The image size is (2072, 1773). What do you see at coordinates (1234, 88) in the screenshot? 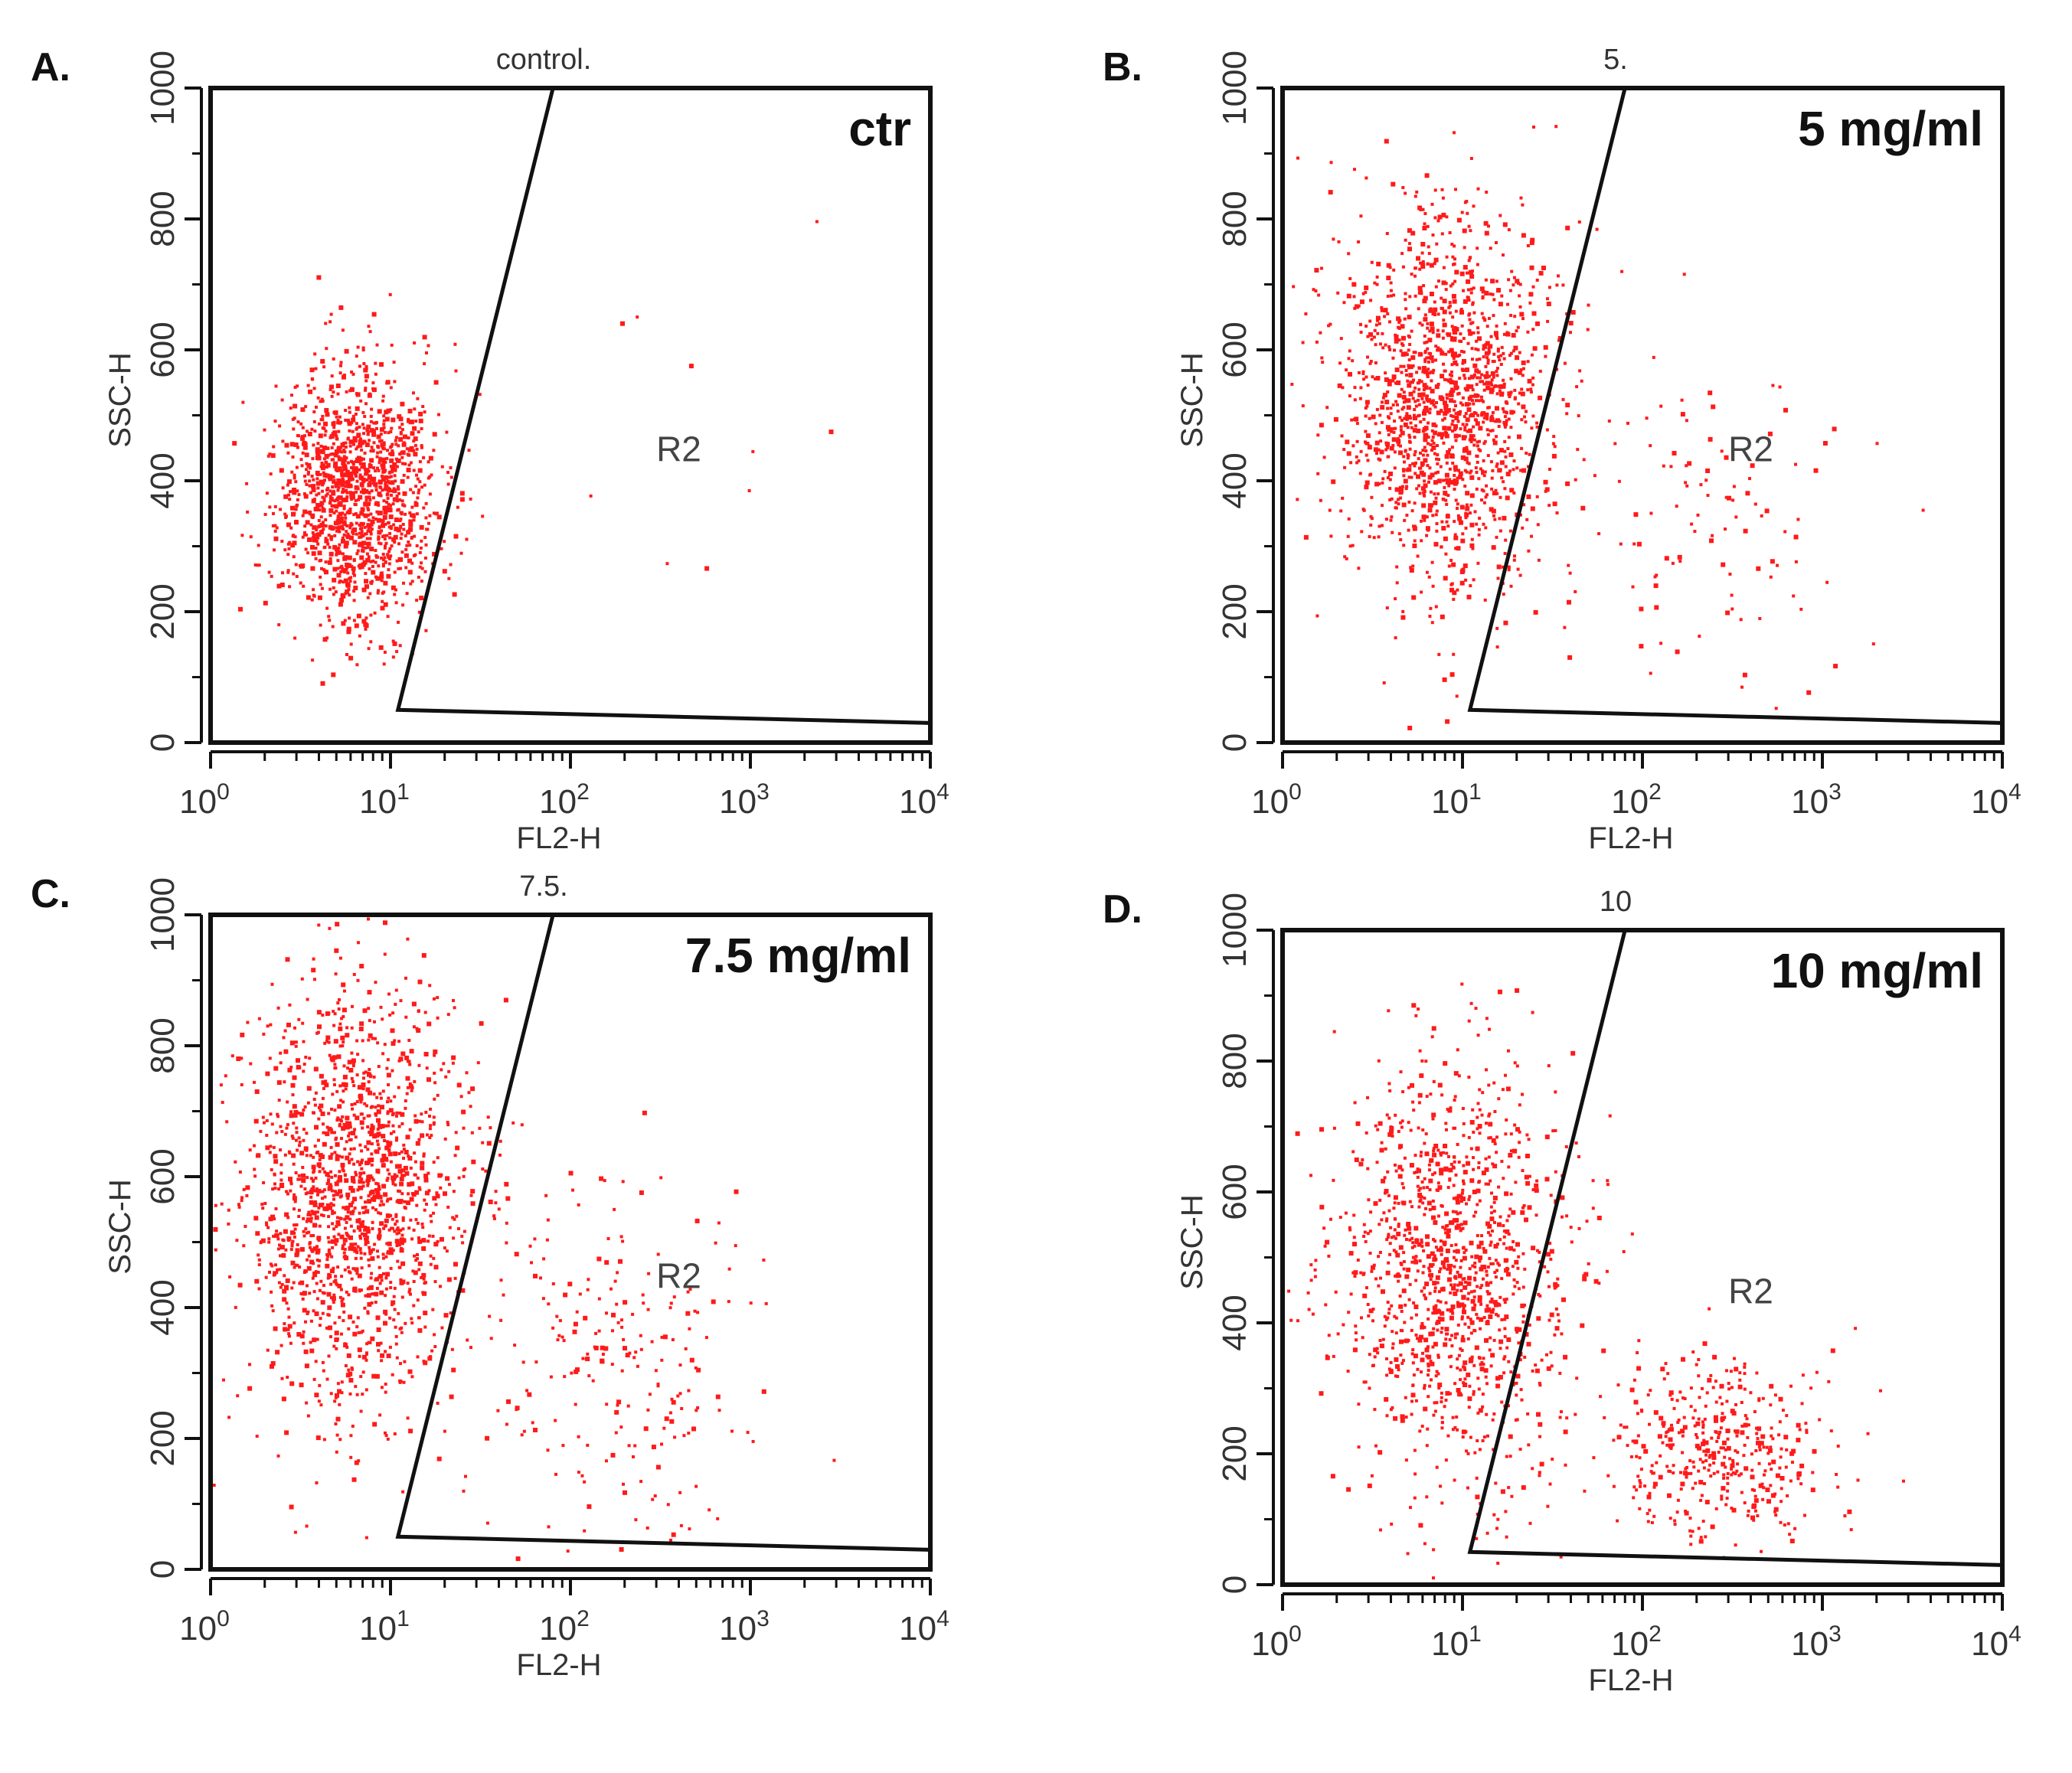
I see `y-tick-label: 1000` at bounding box center [1234, 88].